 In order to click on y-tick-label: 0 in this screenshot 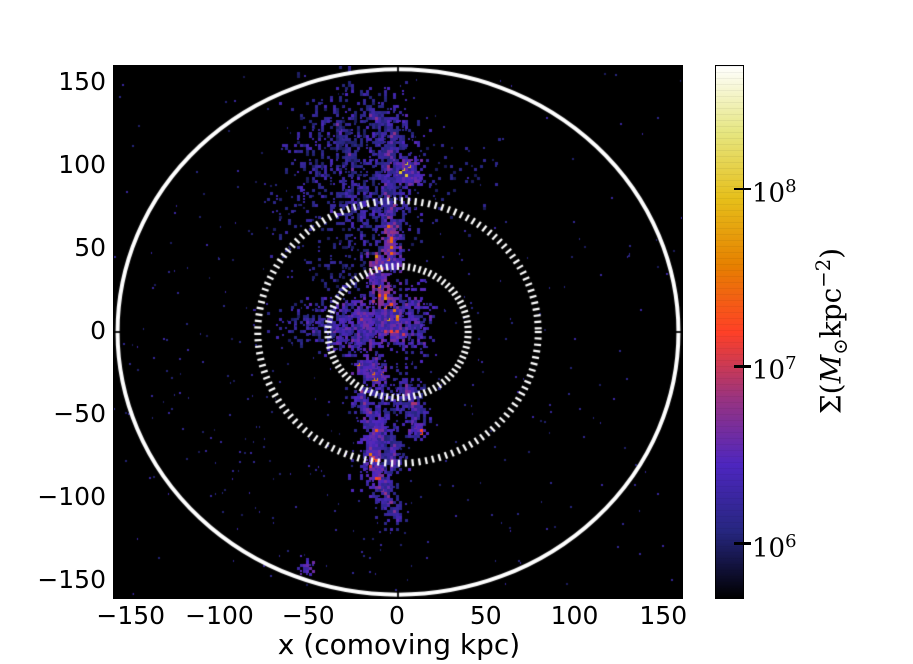, I will do `click(98, 330)`.